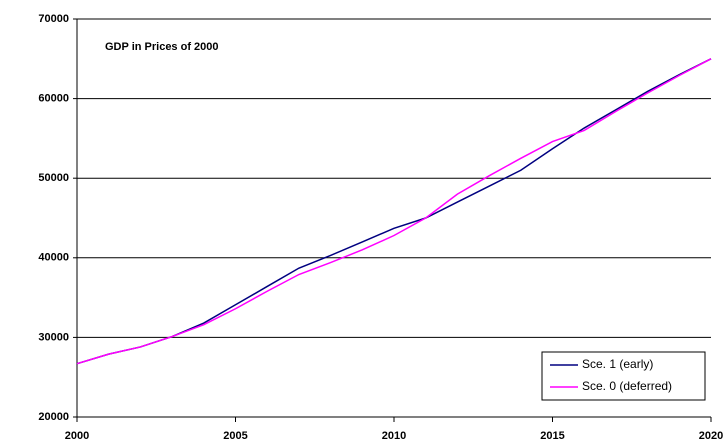  Describe the element at coordinates (53, 99) in the screenshot. I see `y-tick-label: 60000` at that location.